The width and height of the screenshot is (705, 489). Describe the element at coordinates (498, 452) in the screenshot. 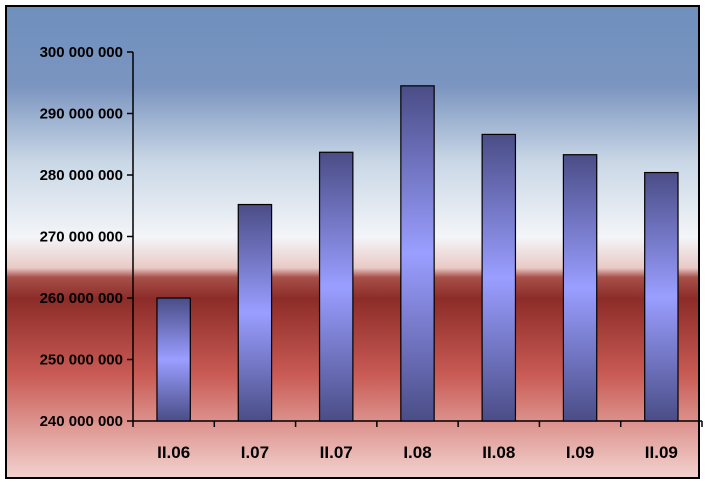

I see `x-tick-label: II.08` at that location.